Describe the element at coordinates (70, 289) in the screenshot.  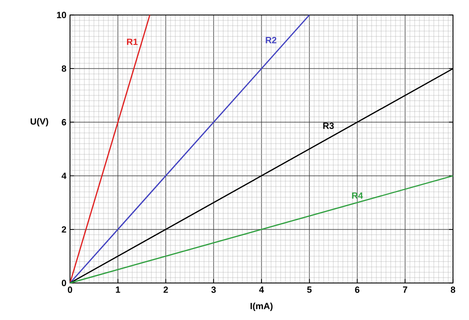
I see `x-tick-label: 0` at that location.